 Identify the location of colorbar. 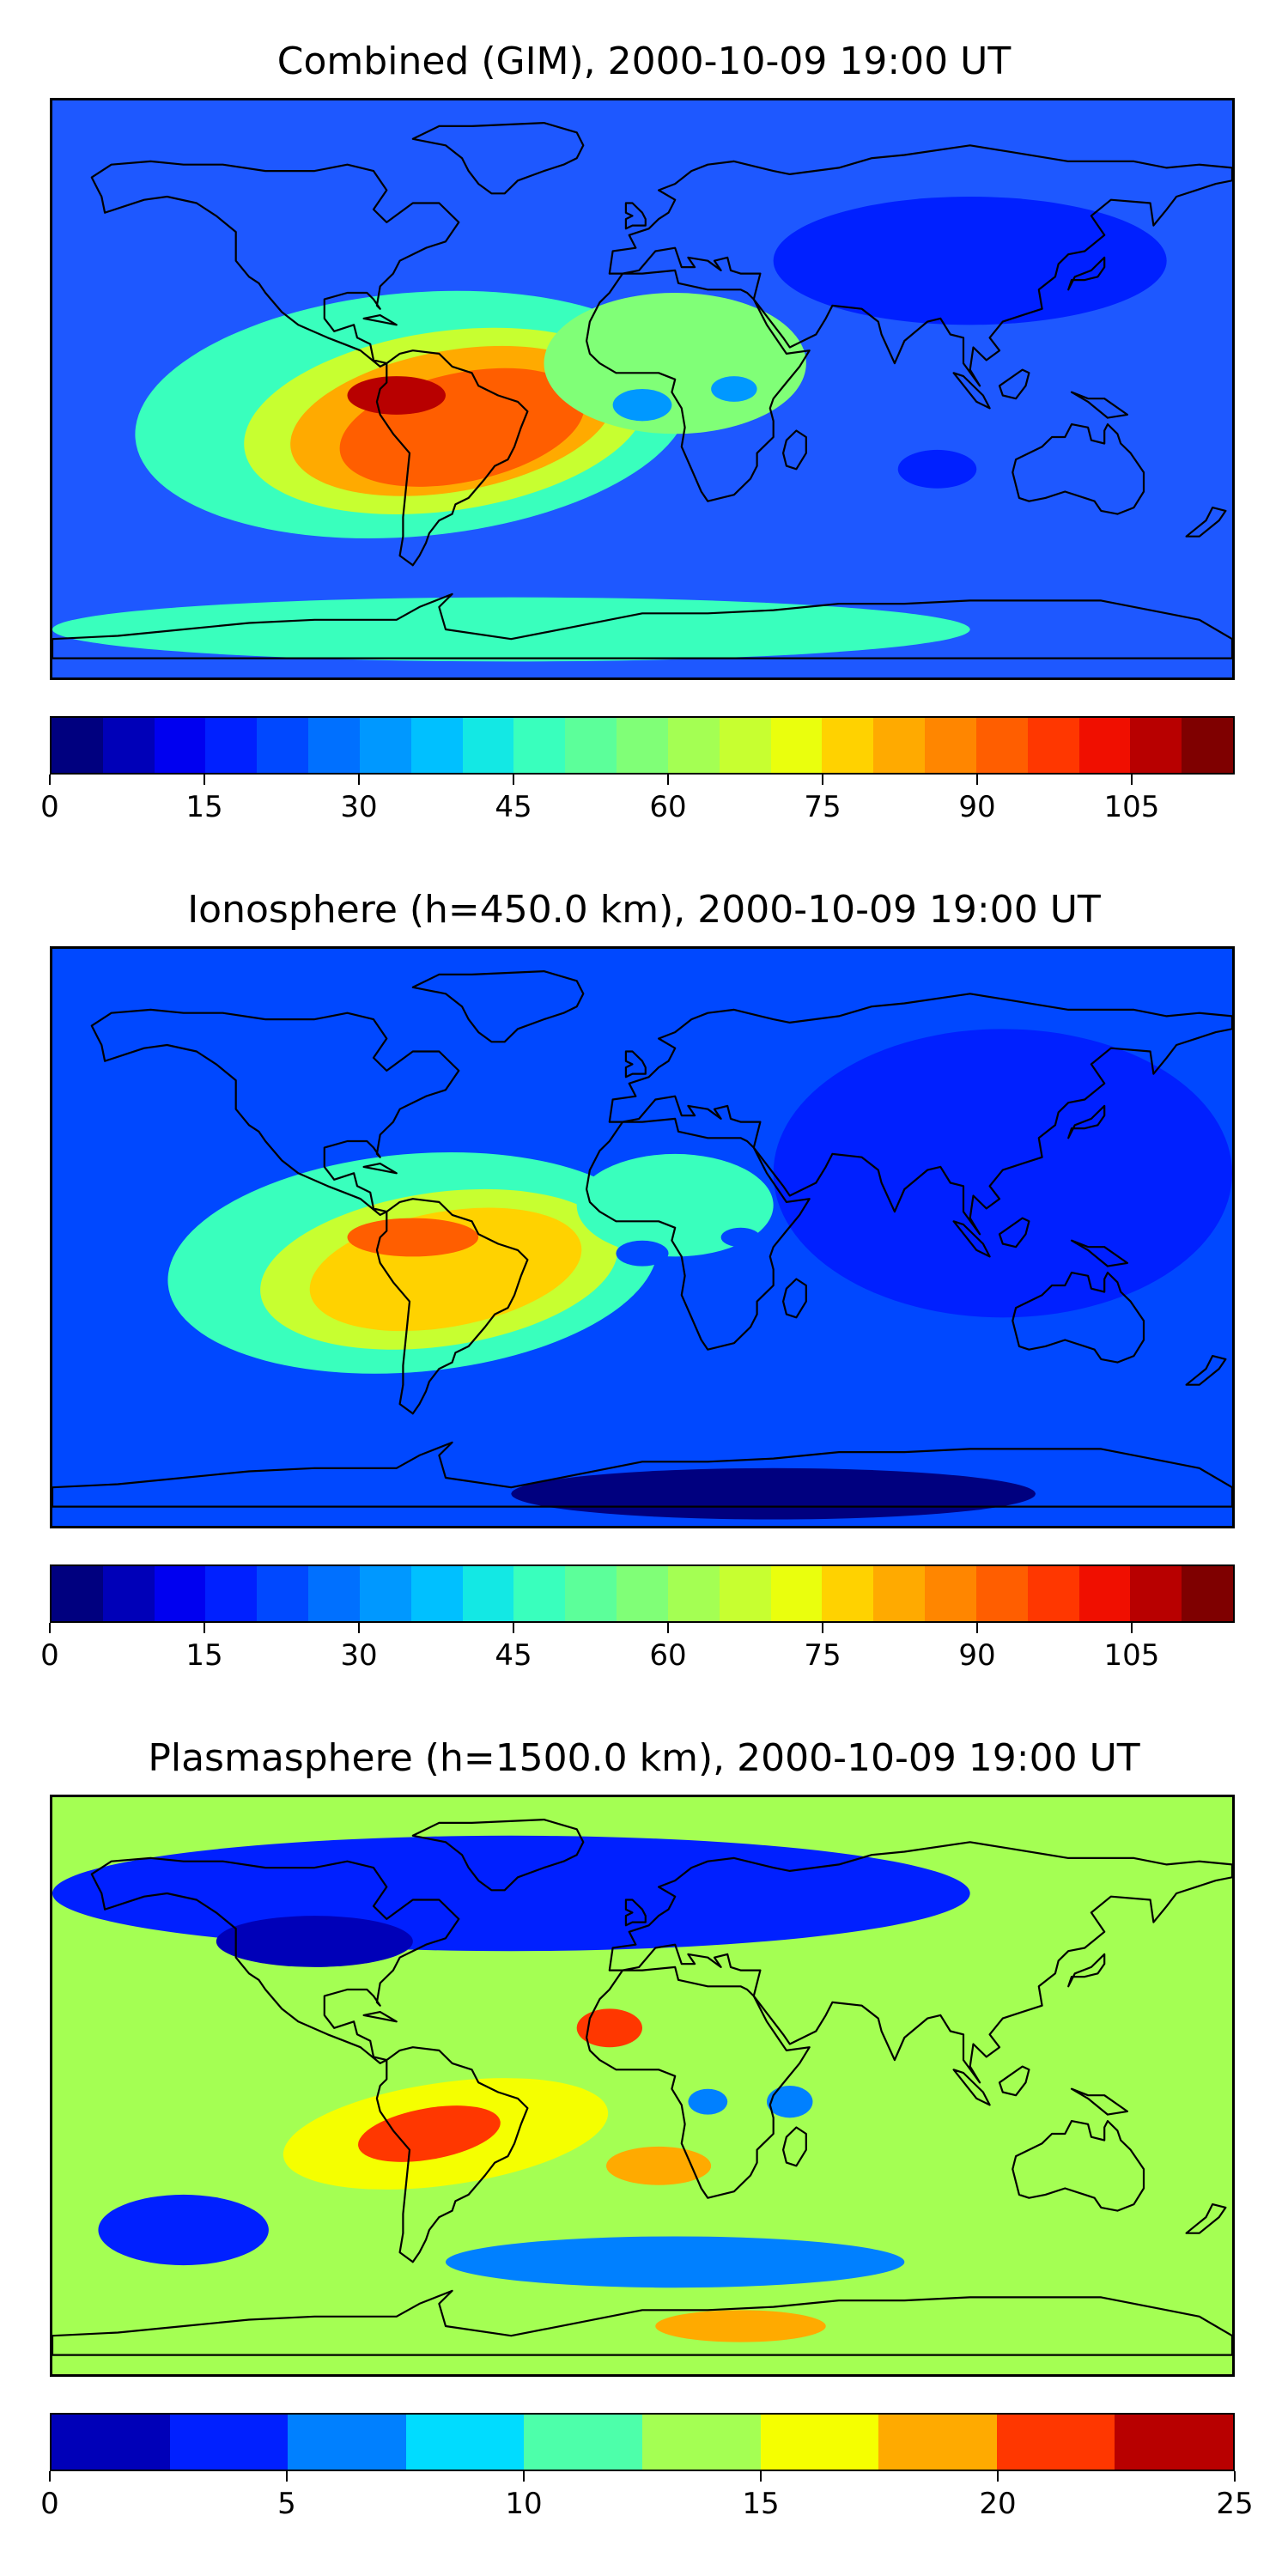
(642, 746).